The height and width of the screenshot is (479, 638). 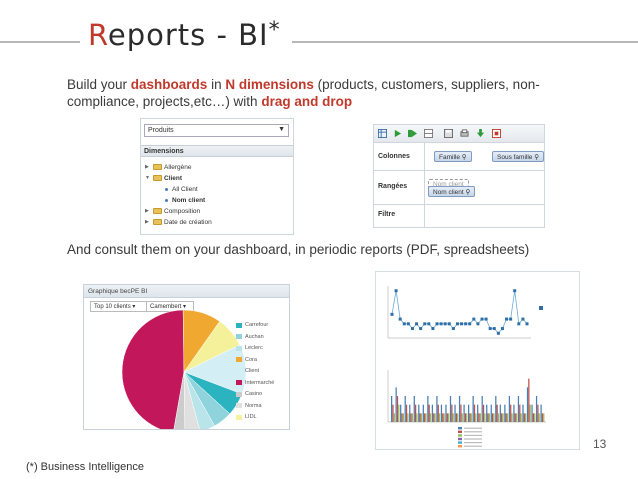 What do you see at coordinates (186, 291) in the screenshot?
I see `pie-panel-title: Graphique becPE BI` at bounding box center [186, 291].